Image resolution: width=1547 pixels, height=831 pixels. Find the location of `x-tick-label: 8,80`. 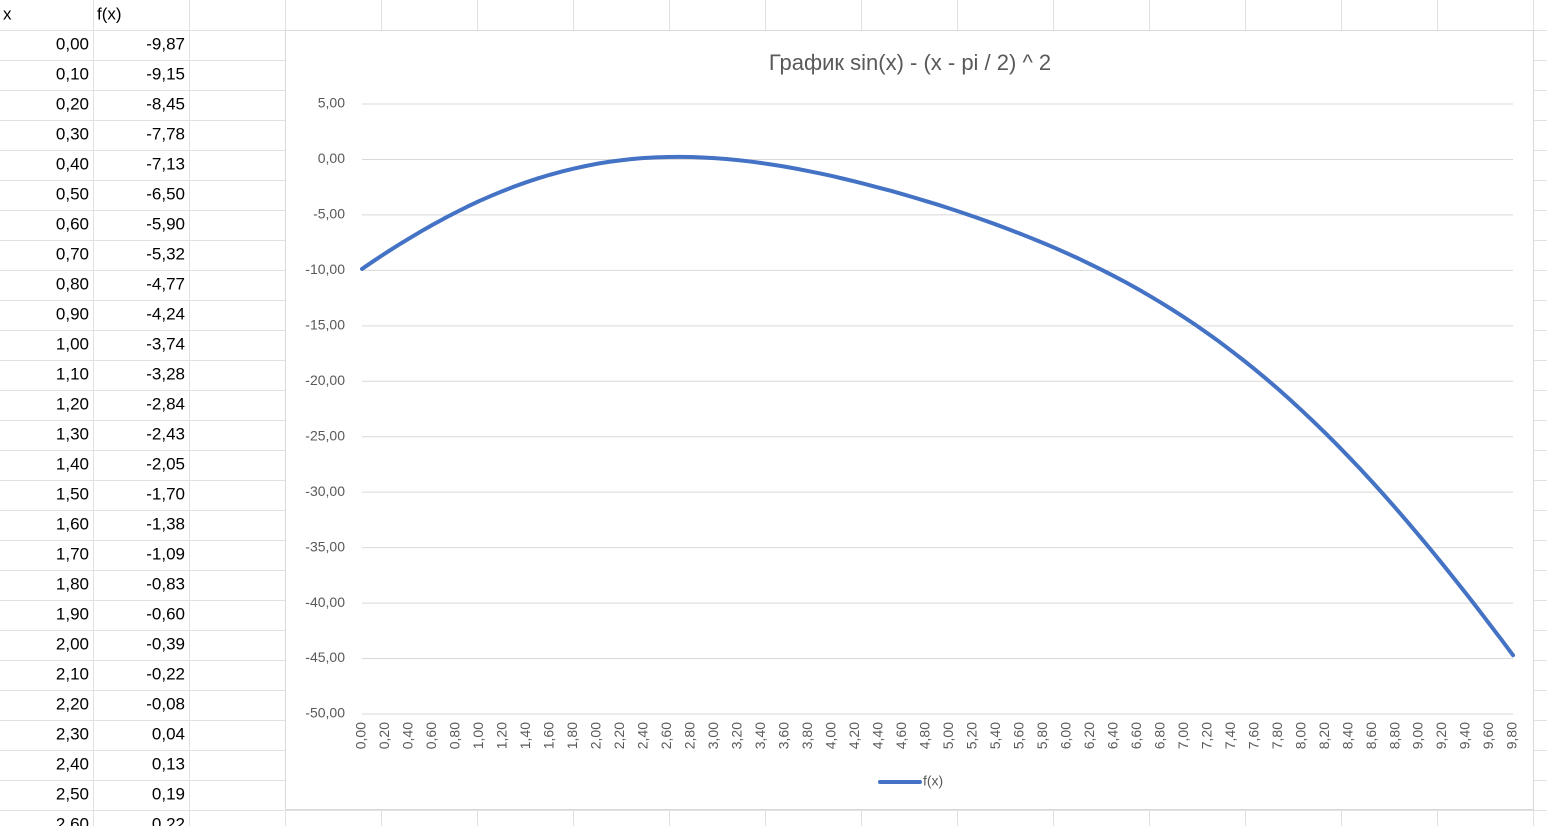

x-tick-label: 8,80 is located at coordinates (1394, 735).